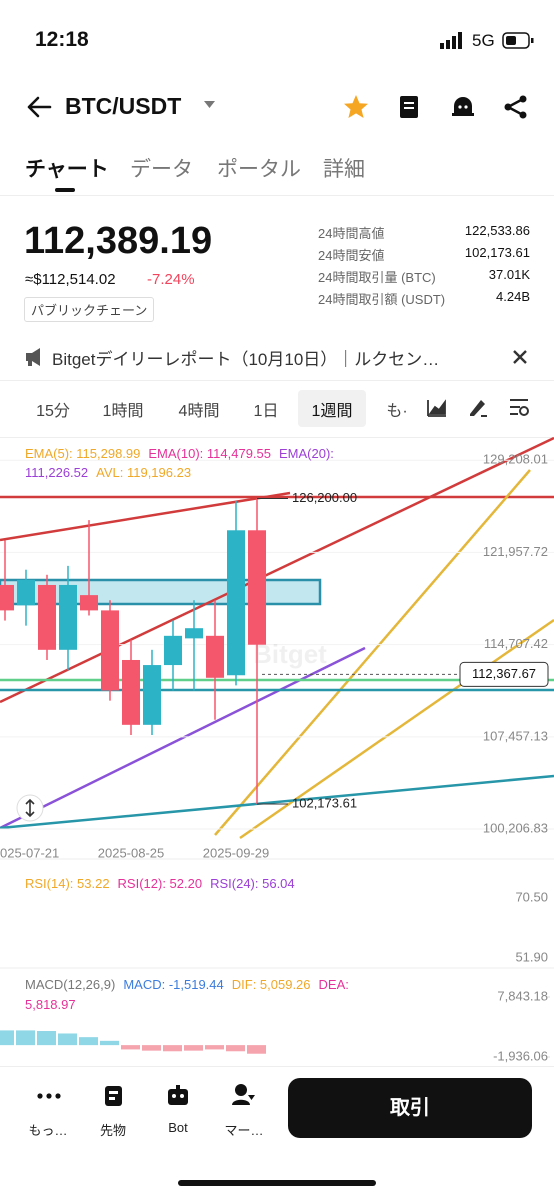 The image size is (554, 1200). Describe the element at coordinates (515, 735) in the screenshot. I see `y-tick-label: 107,457.13` at that location.